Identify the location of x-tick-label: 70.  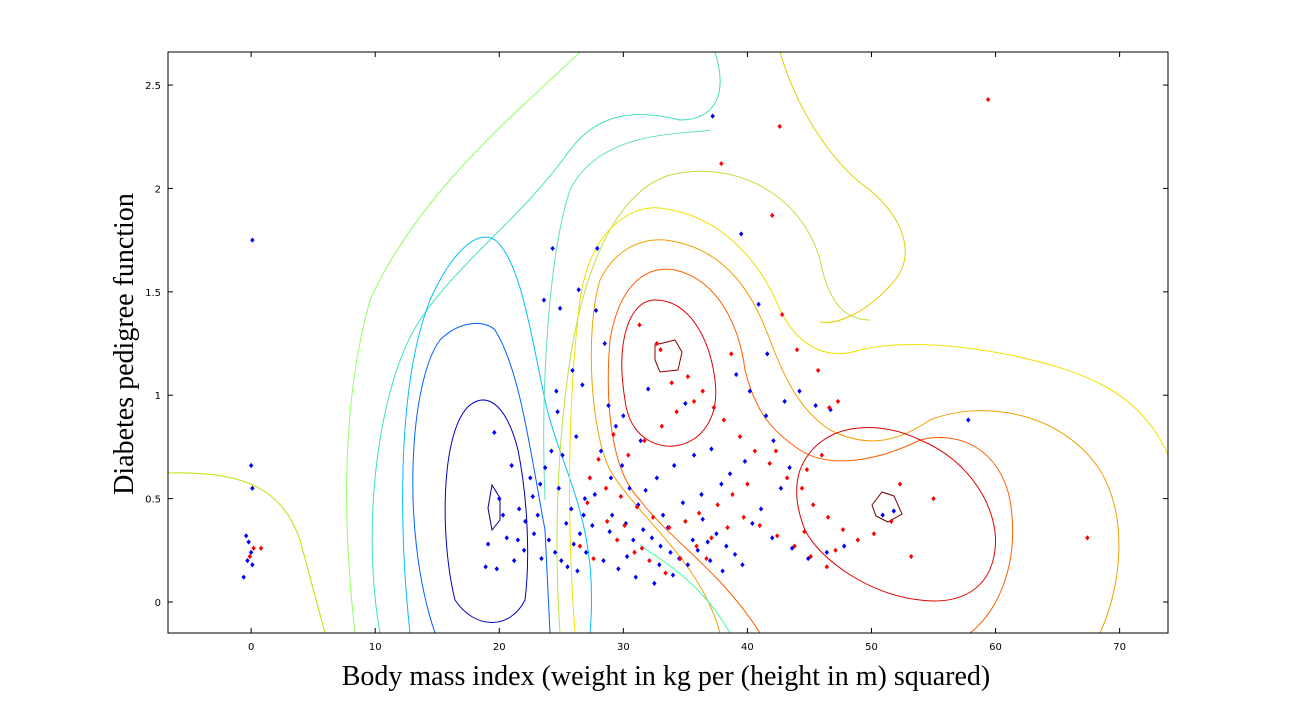
(1119, 647).